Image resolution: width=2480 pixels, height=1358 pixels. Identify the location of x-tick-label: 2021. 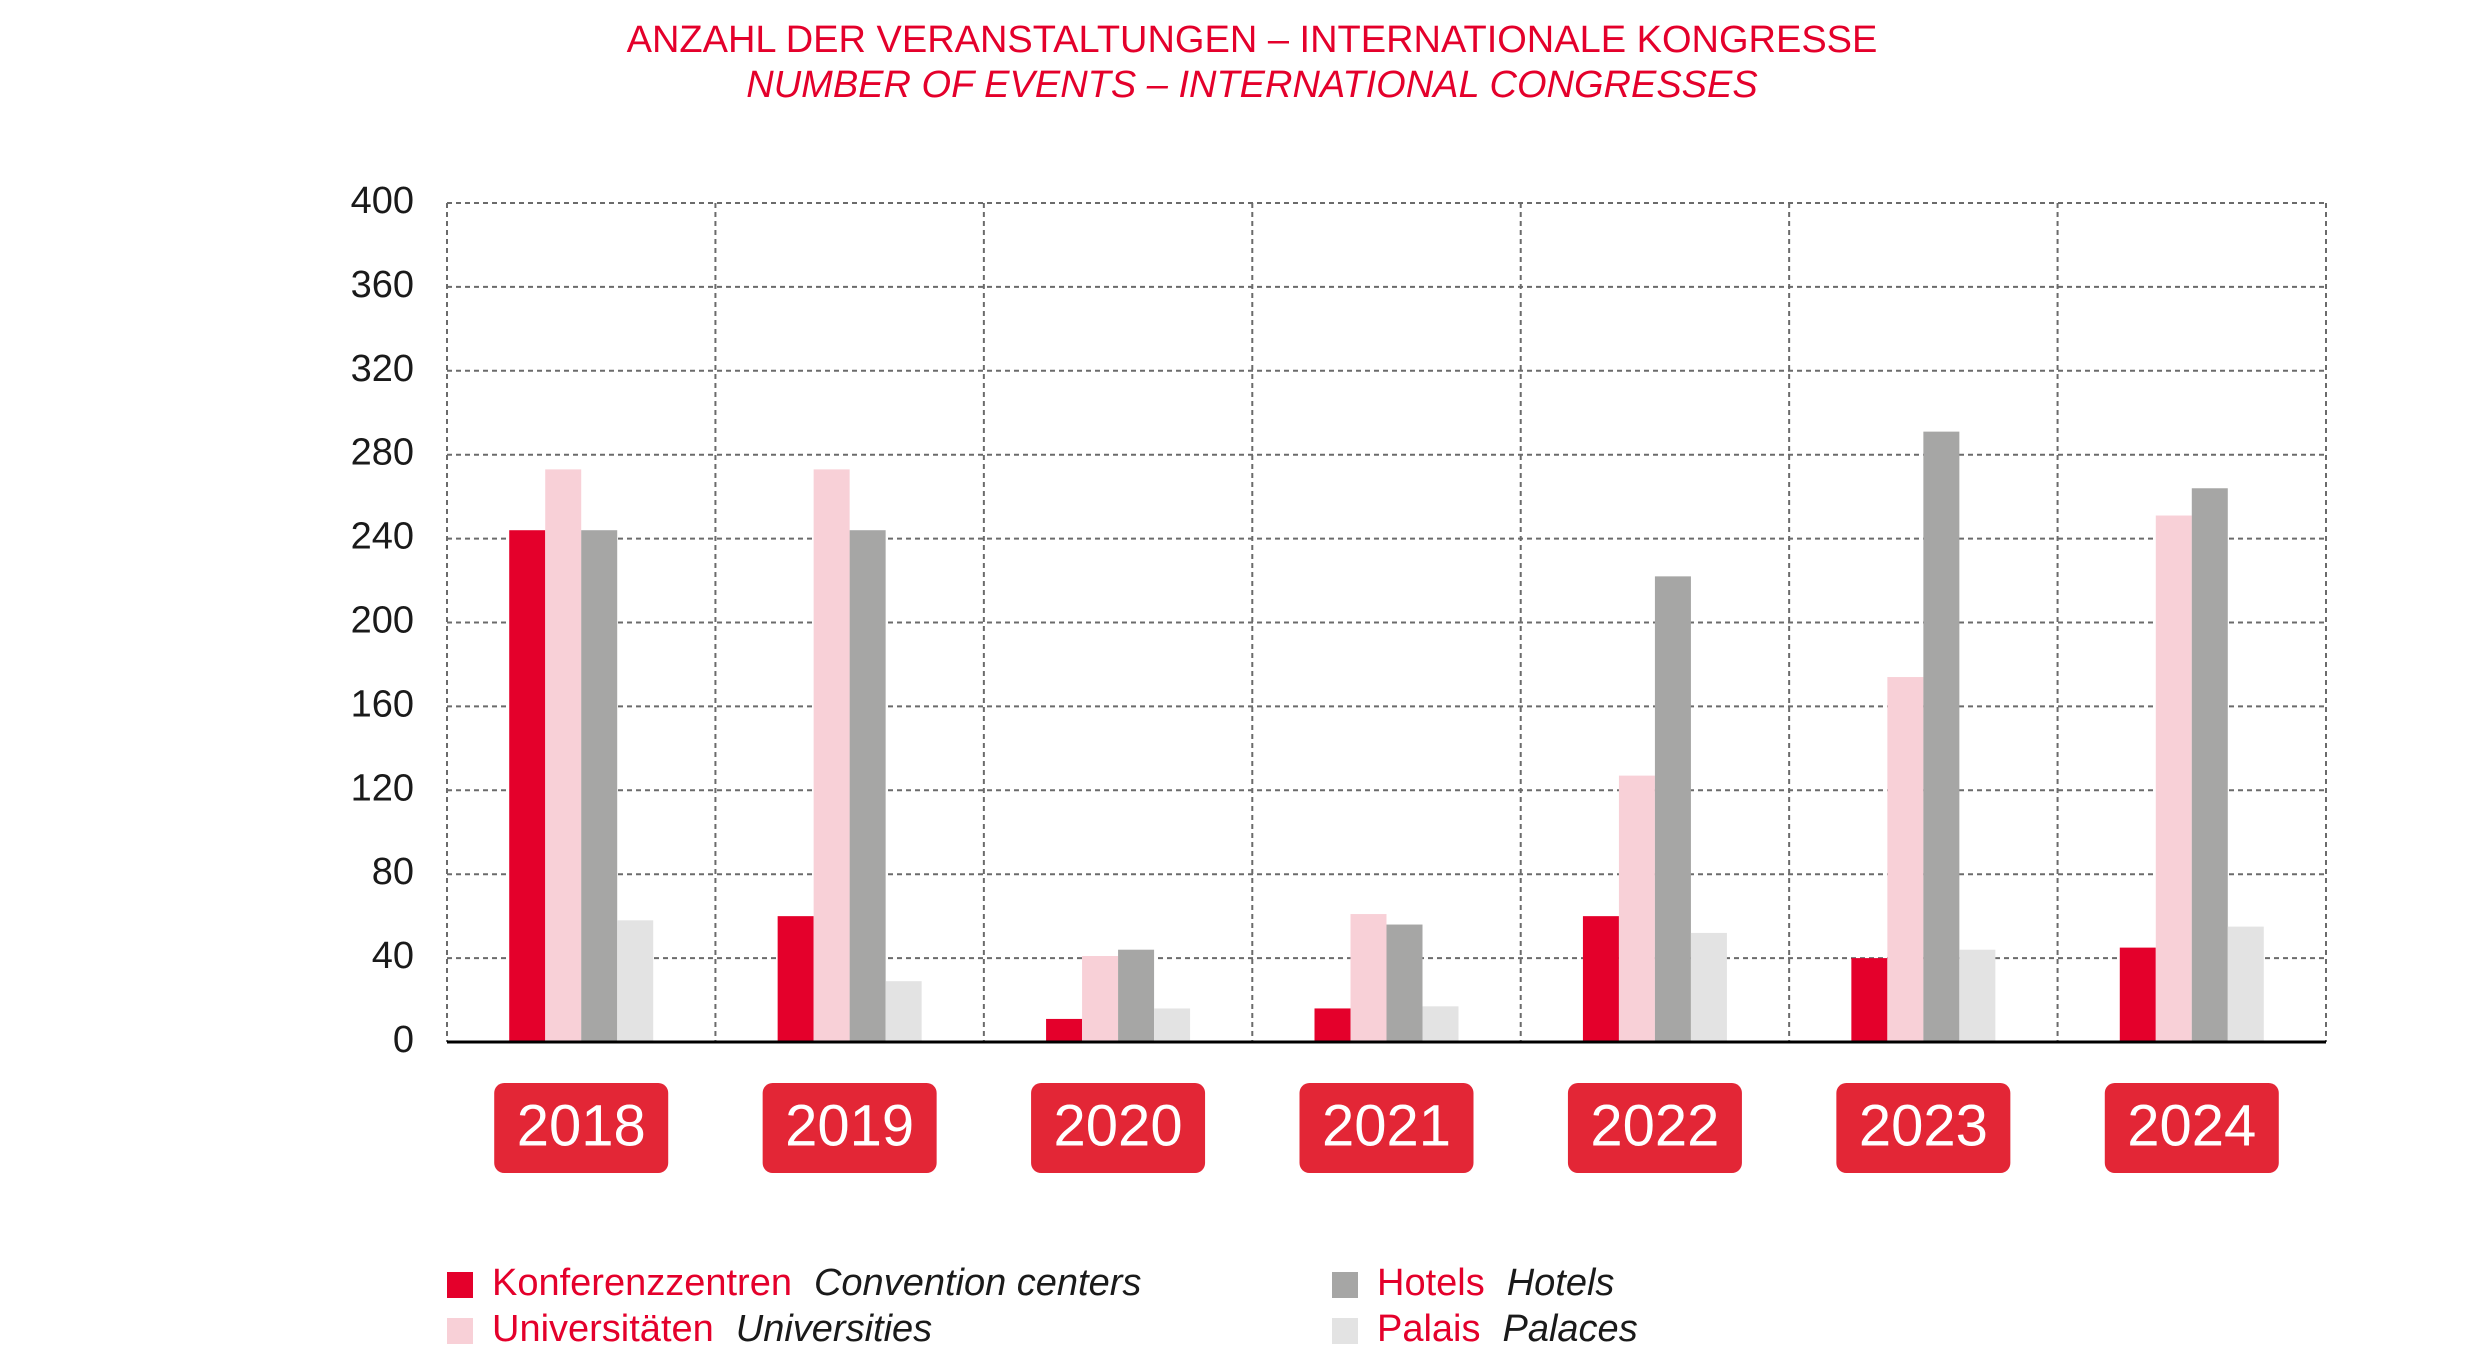
(1386, 1125).